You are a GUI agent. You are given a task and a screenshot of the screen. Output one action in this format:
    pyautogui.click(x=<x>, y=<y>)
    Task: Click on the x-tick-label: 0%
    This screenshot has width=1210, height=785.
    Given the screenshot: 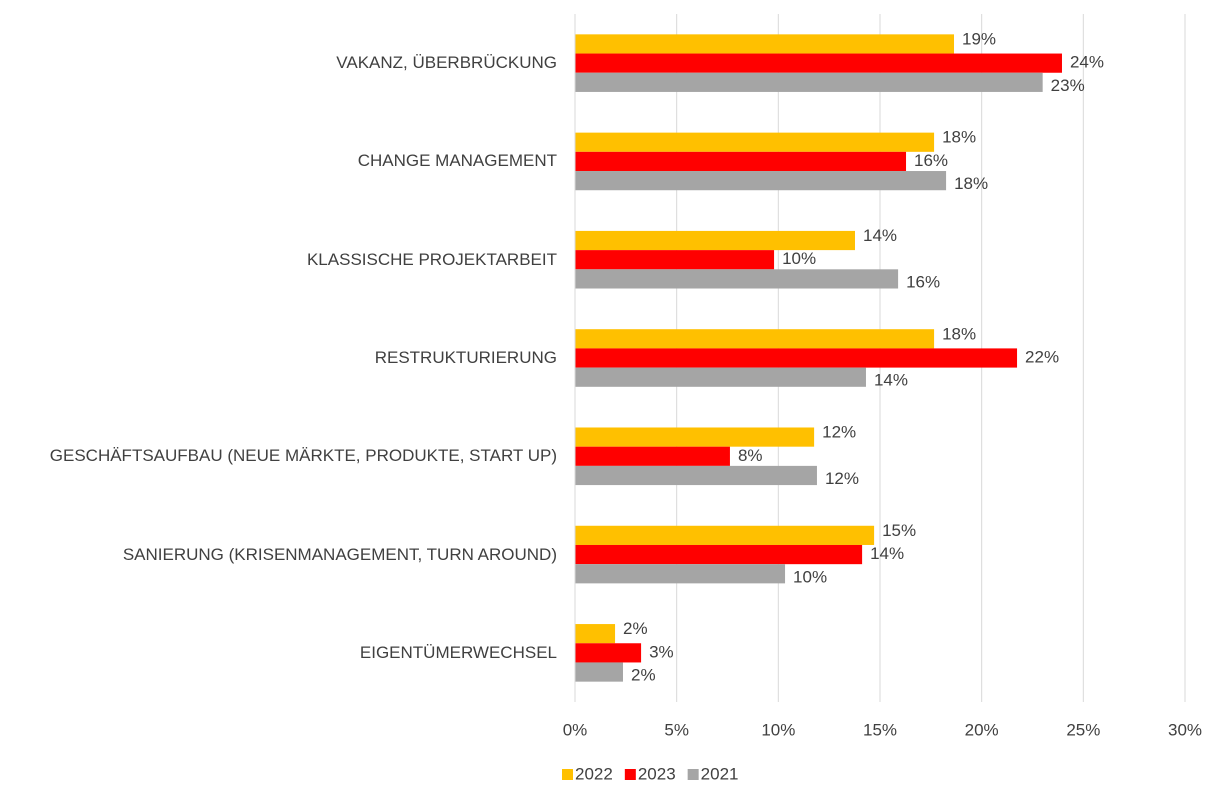 What is the action you would take?
    pyautogui.click(x=575, y=729)
    